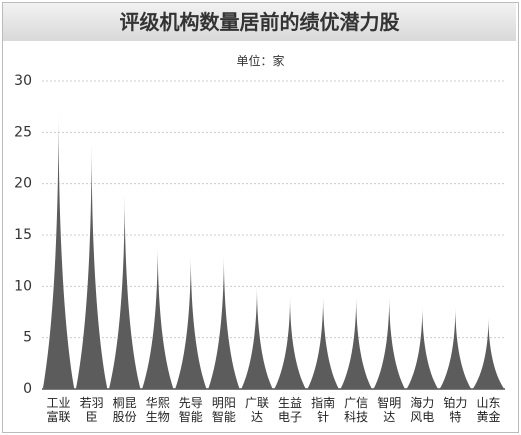 The width and height of the screenshot is (521, 435). What do you see at coordinates (27, 389) in the screenshot?
I see `y-tick-label: 0` at bounding box center [27, 389].